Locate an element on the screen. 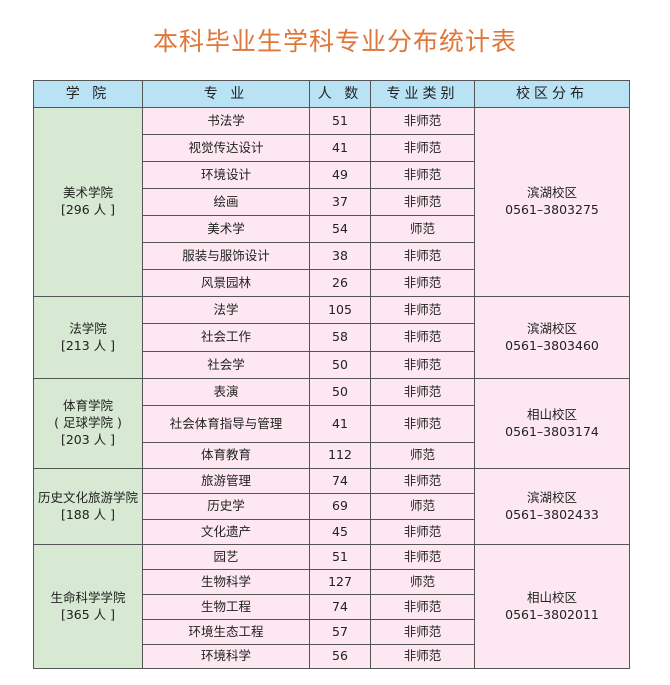  major-name: 绘画 is located at coordinates (226, 202).